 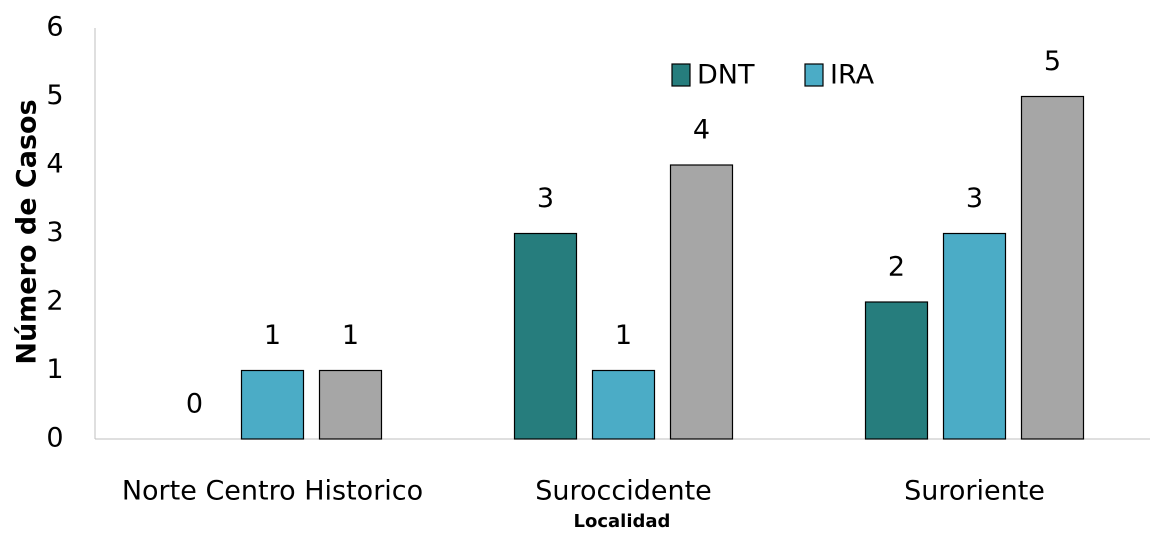 What do you see at coordinates (974, 491) in the screenshot?
I see `x-tick-label: Suroriente` at bounding box center [974, 491].